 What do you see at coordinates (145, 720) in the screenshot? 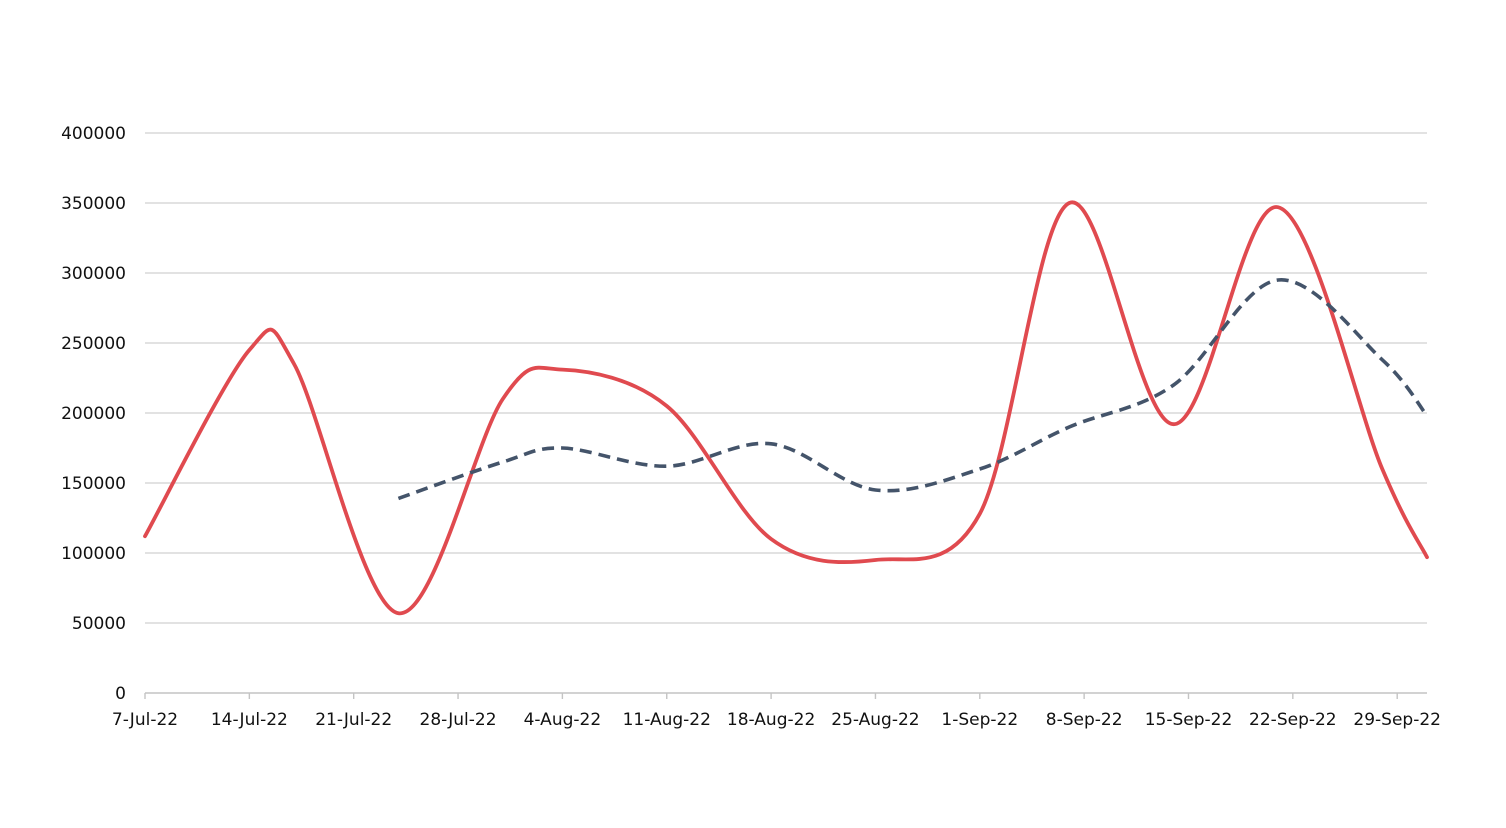
I see `x-tick-label: 7-Jul-22` at bounding box center [145, 720].